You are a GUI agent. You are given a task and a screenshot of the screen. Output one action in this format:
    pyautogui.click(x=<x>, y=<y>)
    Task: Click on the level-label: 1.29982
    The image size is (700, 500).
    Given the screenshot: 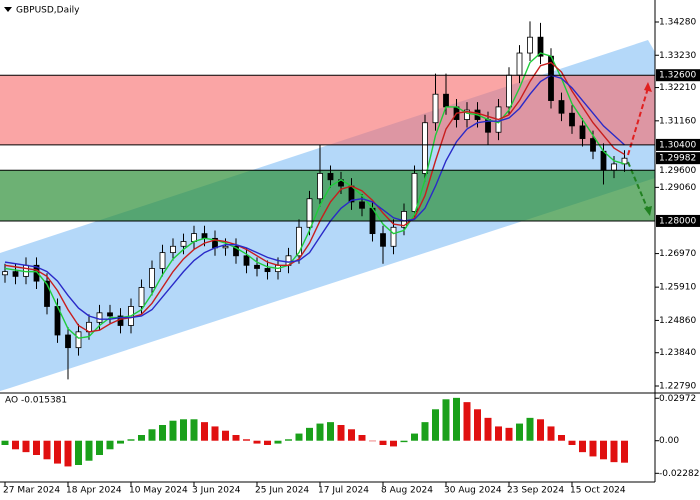 What is the action you would take?
    pyautogui.click(x=677, y=159)
    